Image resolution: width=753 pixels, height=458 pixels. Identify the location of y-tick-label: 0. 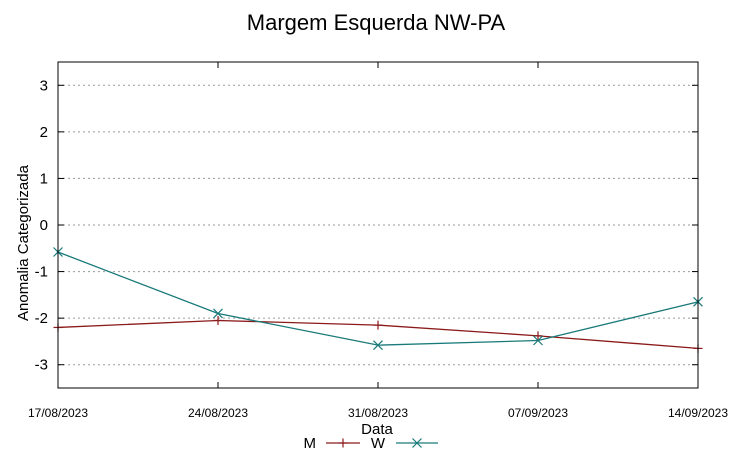
(44, 225).